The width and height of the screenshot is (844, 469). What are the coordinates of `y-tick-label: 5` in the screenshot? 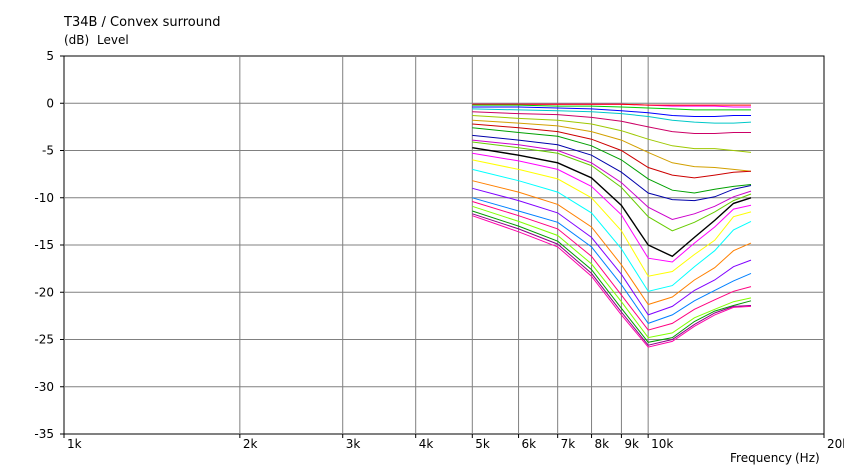 It's located at (50, 56).